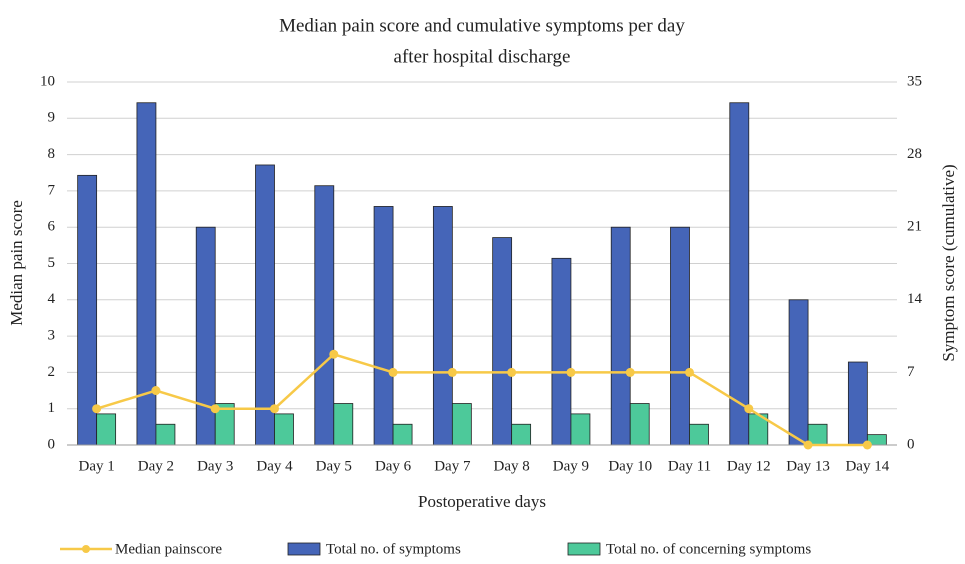  Describe the element at coordinates (482, 56) in the screenshot. I see `chart-title: after hospital discharge` at that location.